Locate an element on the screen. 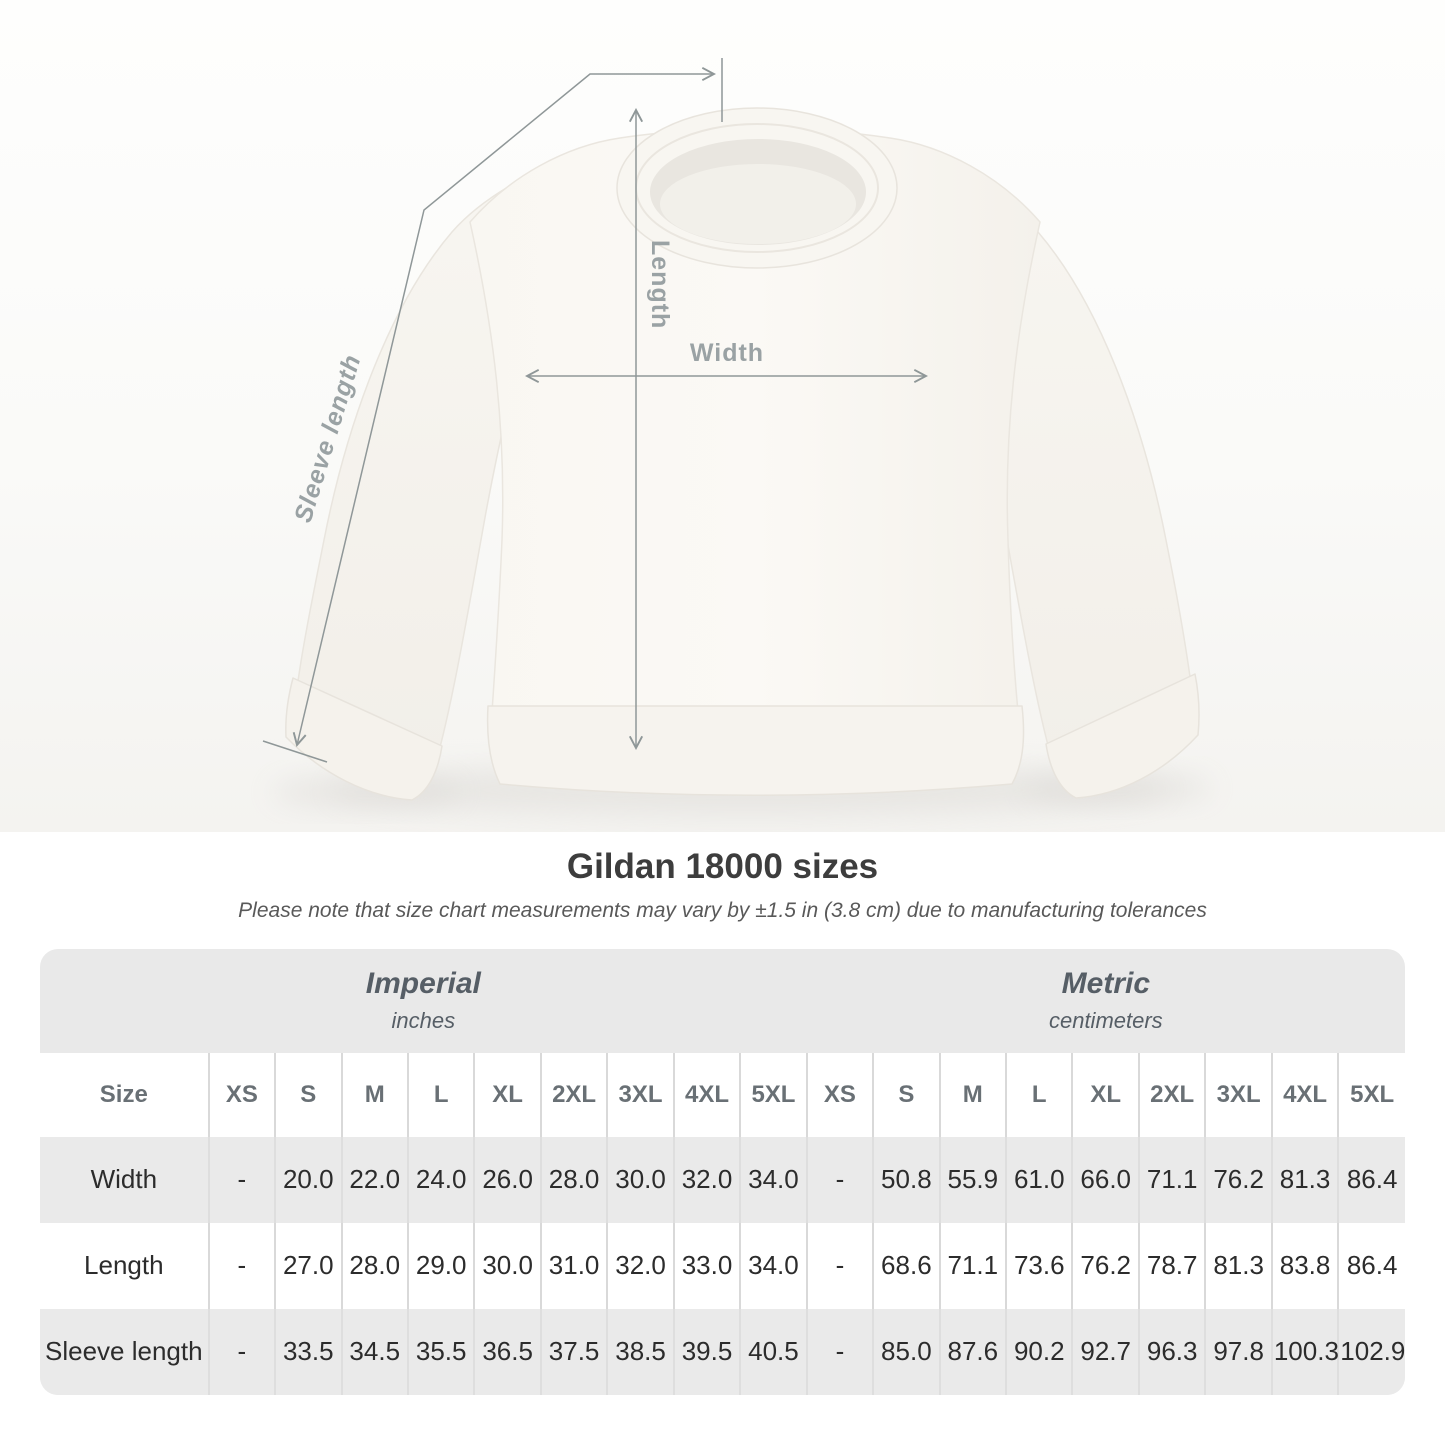  cell: 61.0 is located at coordinates (1039, 1179).